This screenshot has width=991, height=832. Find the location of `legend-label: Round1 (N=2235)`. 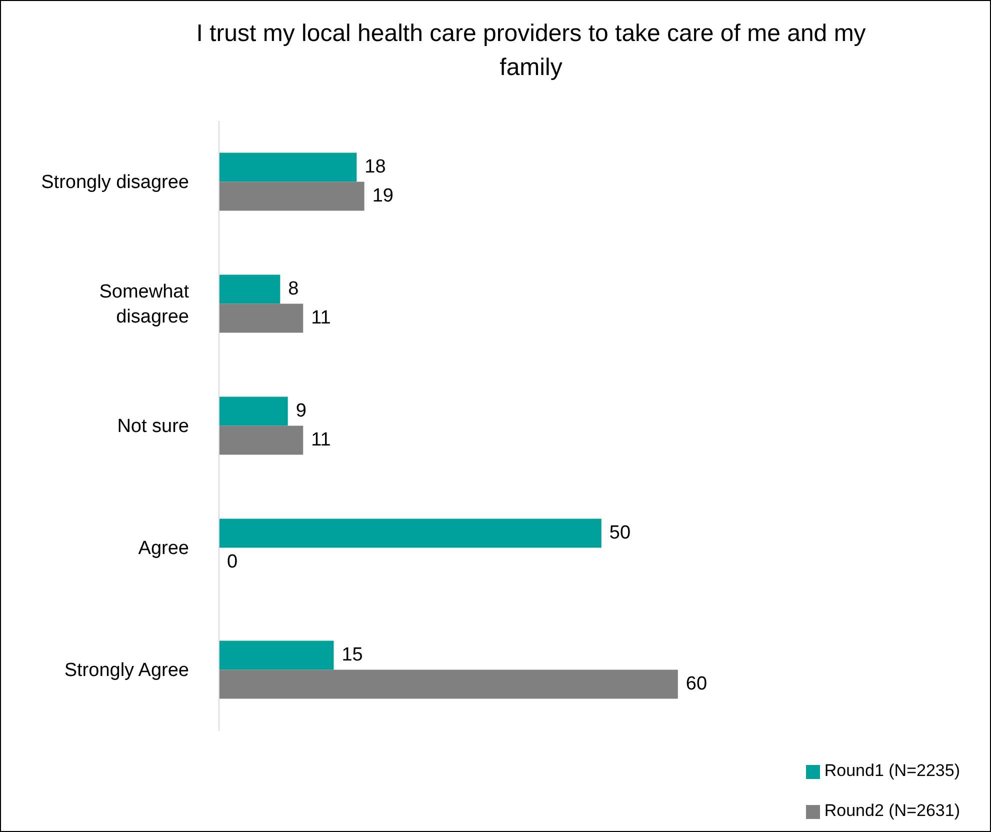

legend-label: Round1 (N=2235) is located at coordinates (892, 770).